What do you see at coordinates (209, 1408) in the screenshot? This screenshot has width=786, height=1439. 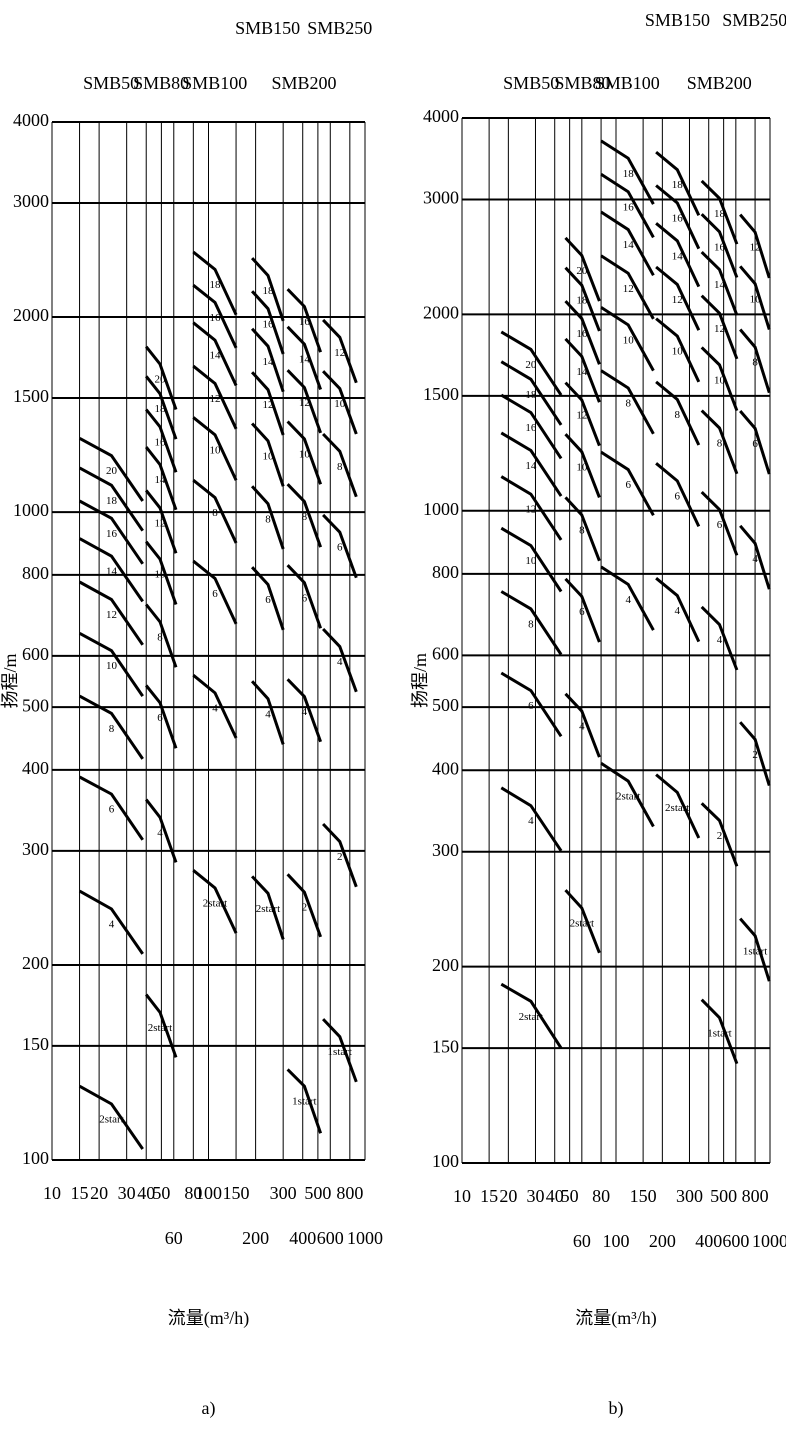 I see `caption: a)` at bounding box center [209, 1408].